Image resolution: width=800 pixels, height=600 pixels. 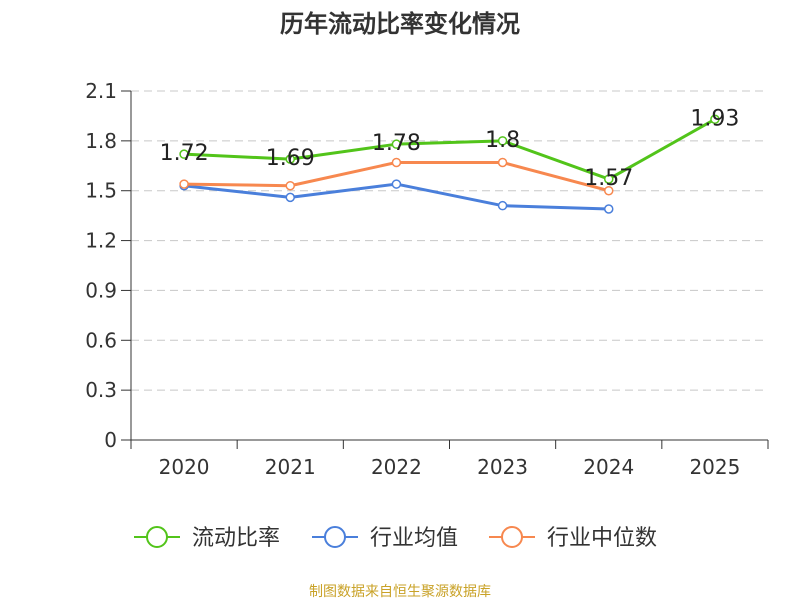 I want to click on legend-label: 行业均值, so click(x=414, y=538).